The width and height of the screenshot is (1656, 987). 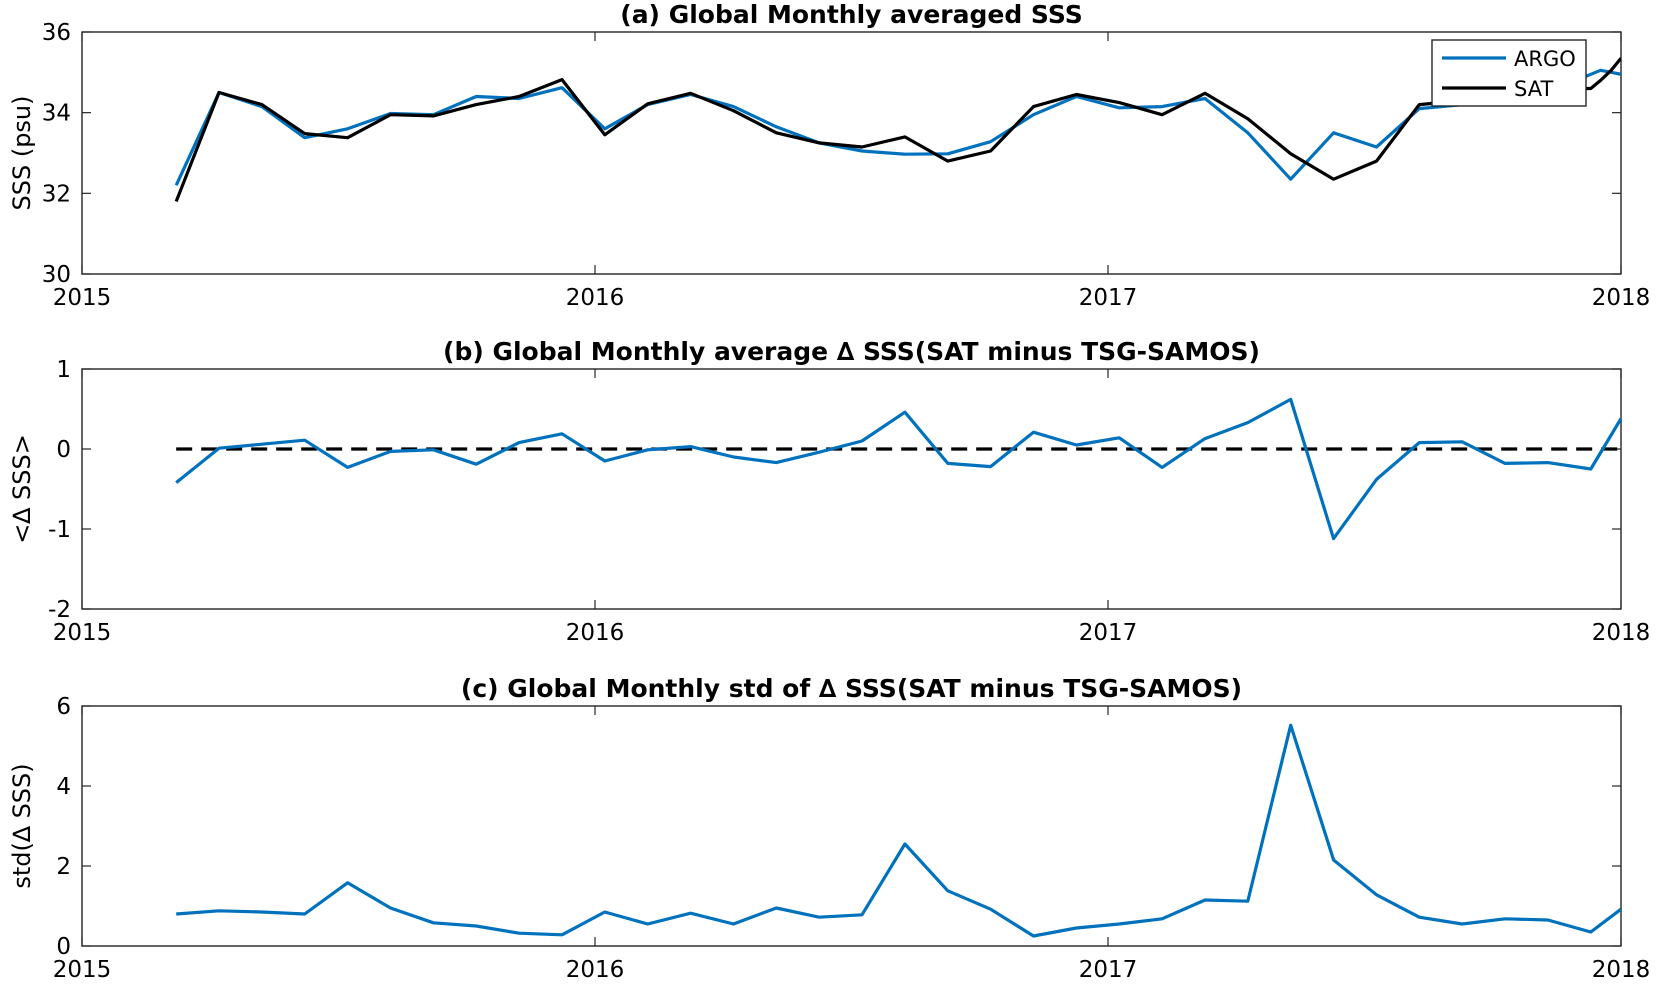 What do you see at coordinates (595, 969) in the screenshot?
I see `x-tick-label-c: 2016` at bounding box center [595, 969].